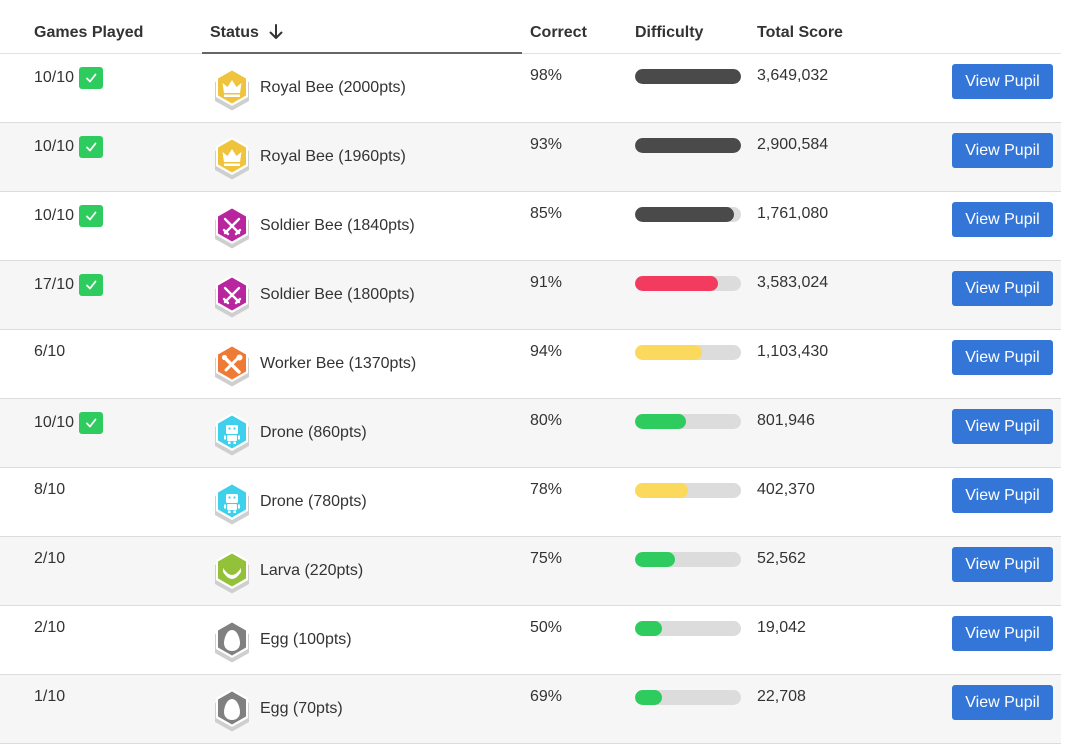 Image resolution: width=1081 pixels, height=748 pixels. Describe the element at coordinates (669, 32) in the screenshot. I see `header-difficulty: Difficulty` at that location.